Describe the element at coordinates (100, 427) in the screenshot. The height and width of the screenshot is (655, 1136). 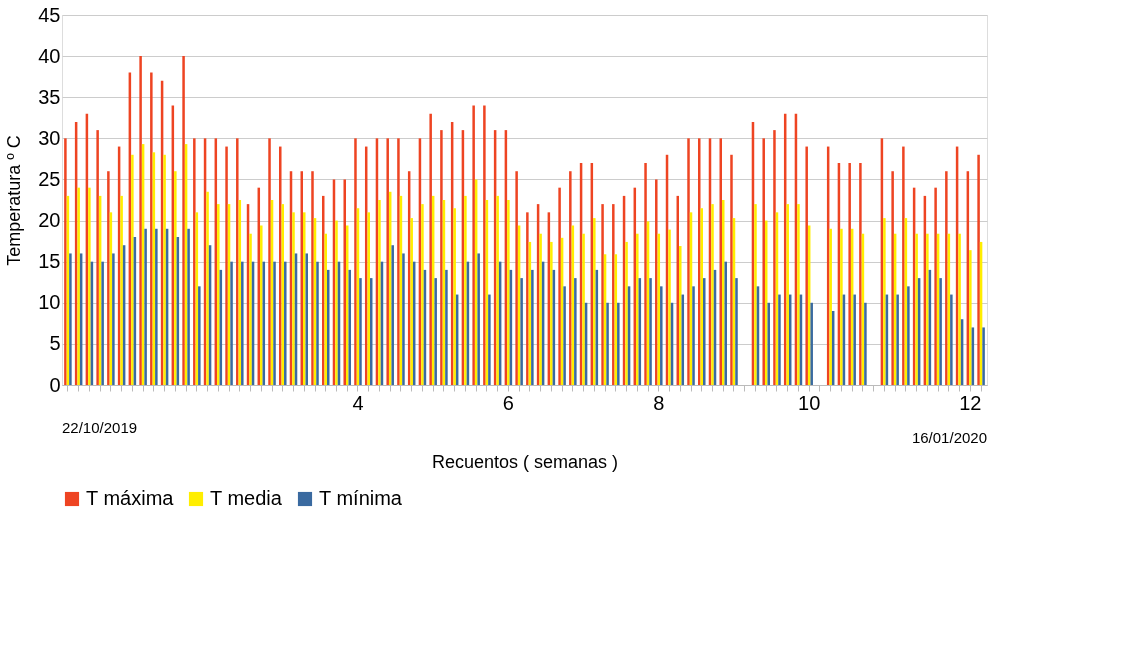
I see `text: 22/10/2019` at that location.